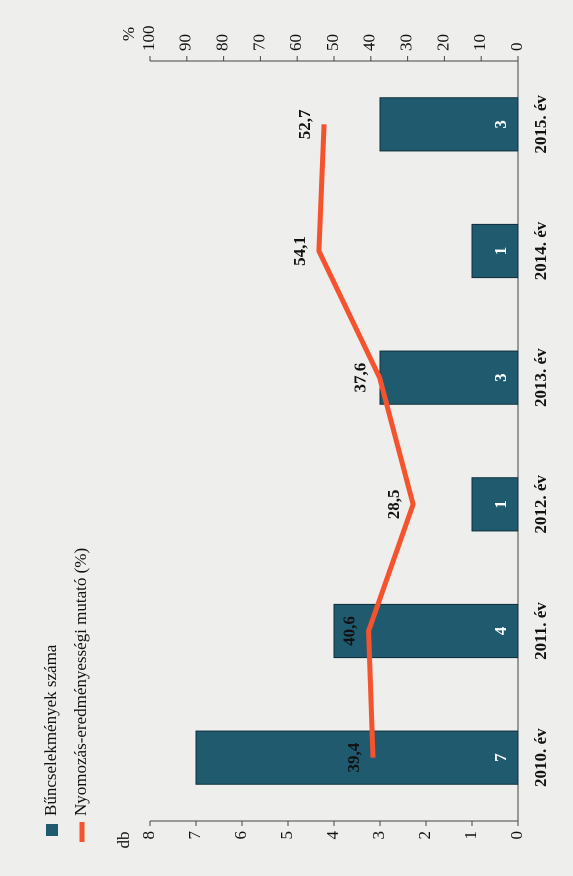 This screenshot has width=573, height=876. Describe the element at coordinates (540, 631) in the screenshot. I see `x-tick-label: 2011. év` at that location.